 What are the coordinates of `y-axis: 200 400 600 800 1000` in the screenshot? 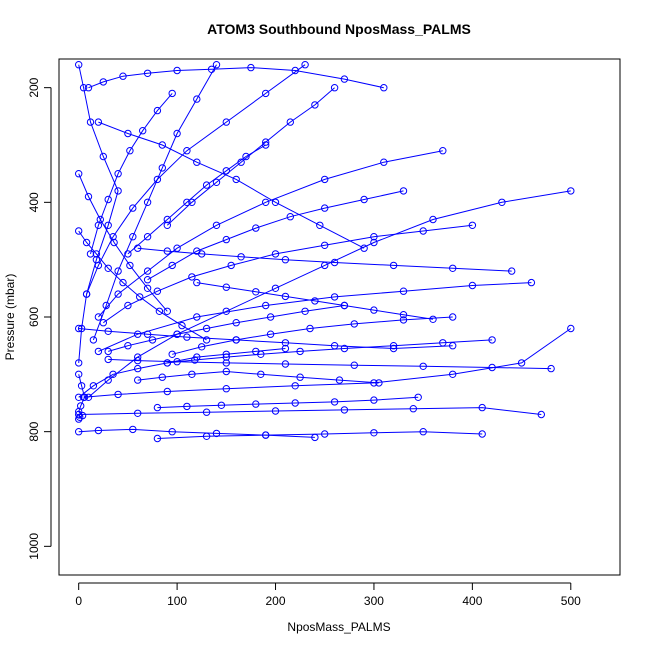 It's located at (39, 318).